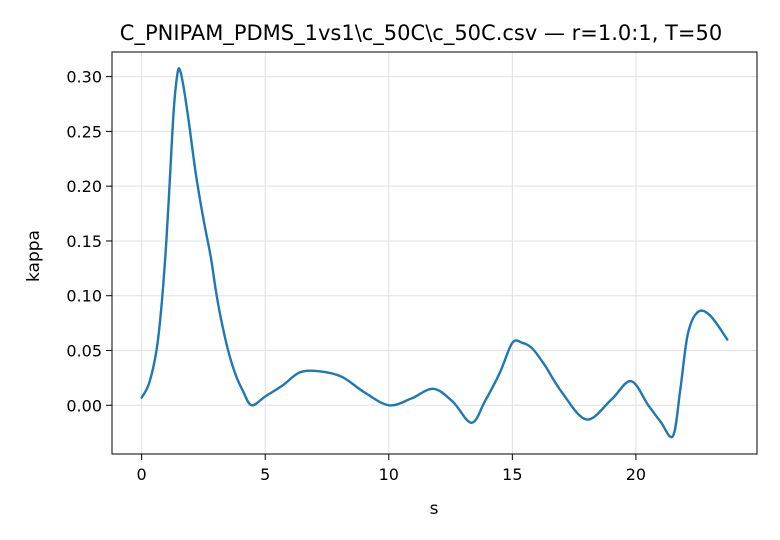 This screenshot has width=780, height=540. Describe the element at coordinates (84, 186) in the screenshot. I see `y-tick-label: 0.20` at that location.